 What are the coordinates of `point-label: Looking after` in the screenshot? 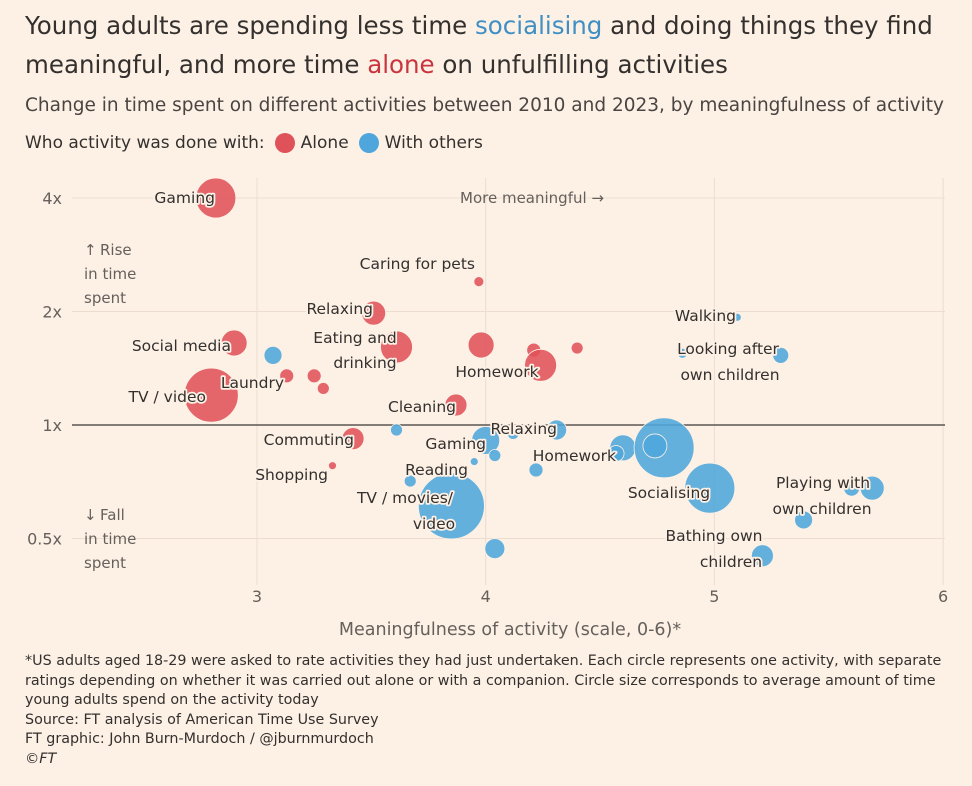 It's located at (728, 349).